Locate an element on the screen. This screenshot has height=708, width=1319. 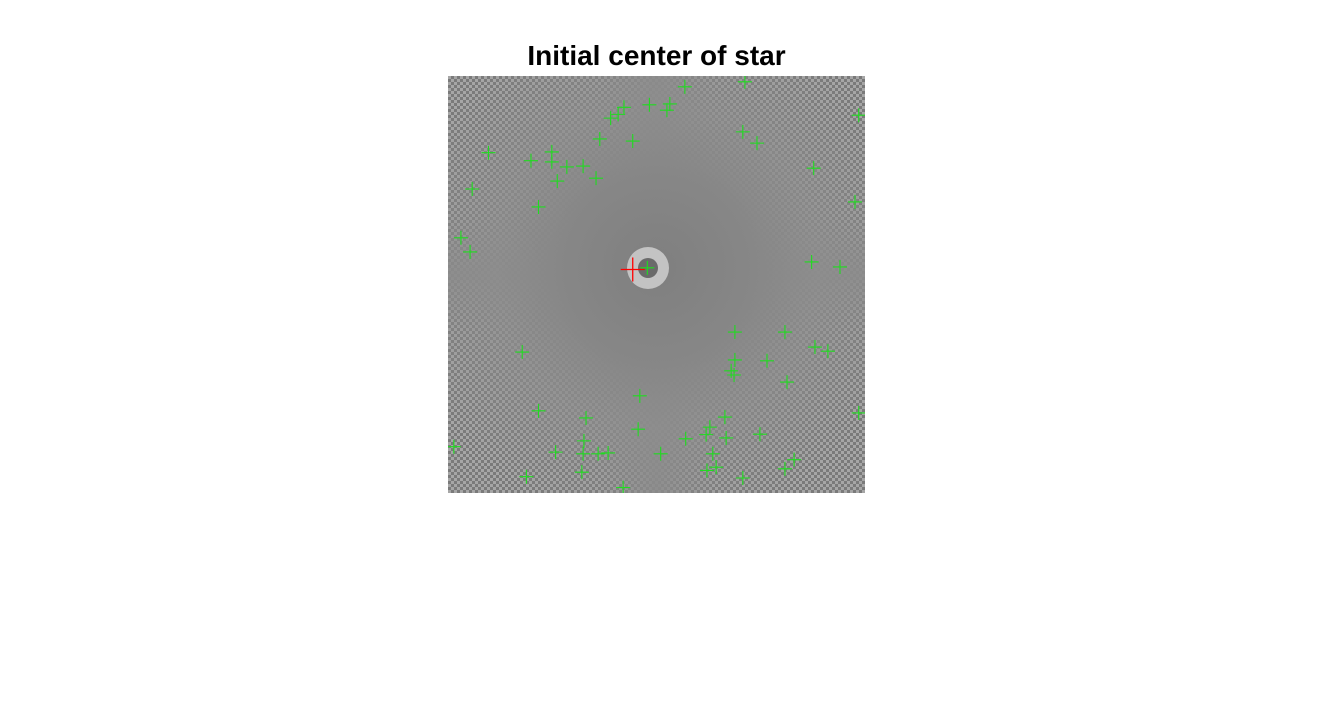
center-marker is located at coordinates (632, 269).